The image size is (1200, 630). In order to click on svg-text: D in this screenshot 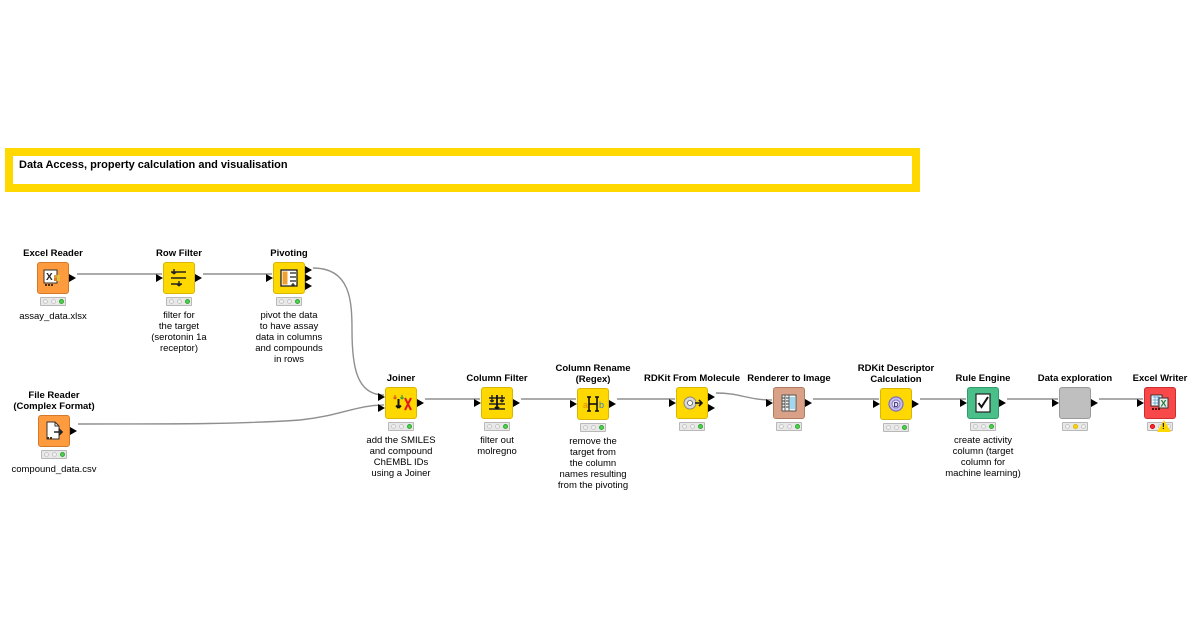, I will do `click(896, 405)`.